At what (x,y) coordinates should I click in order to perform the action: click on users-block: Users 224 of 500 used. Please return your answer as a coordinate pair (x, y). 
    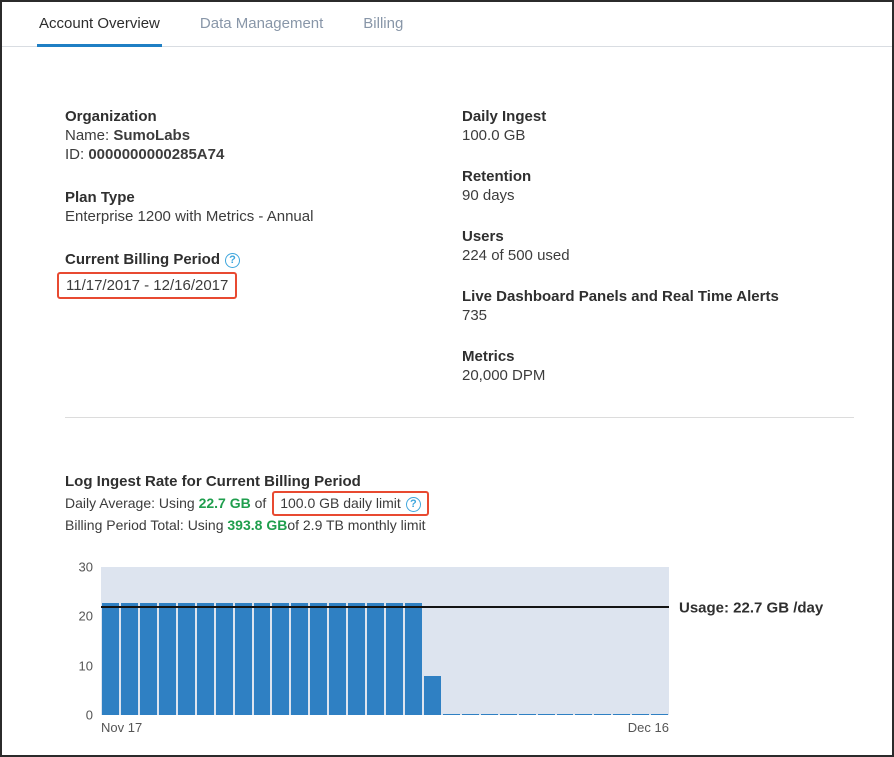
    Looking at the image, I should click on (658, 246).